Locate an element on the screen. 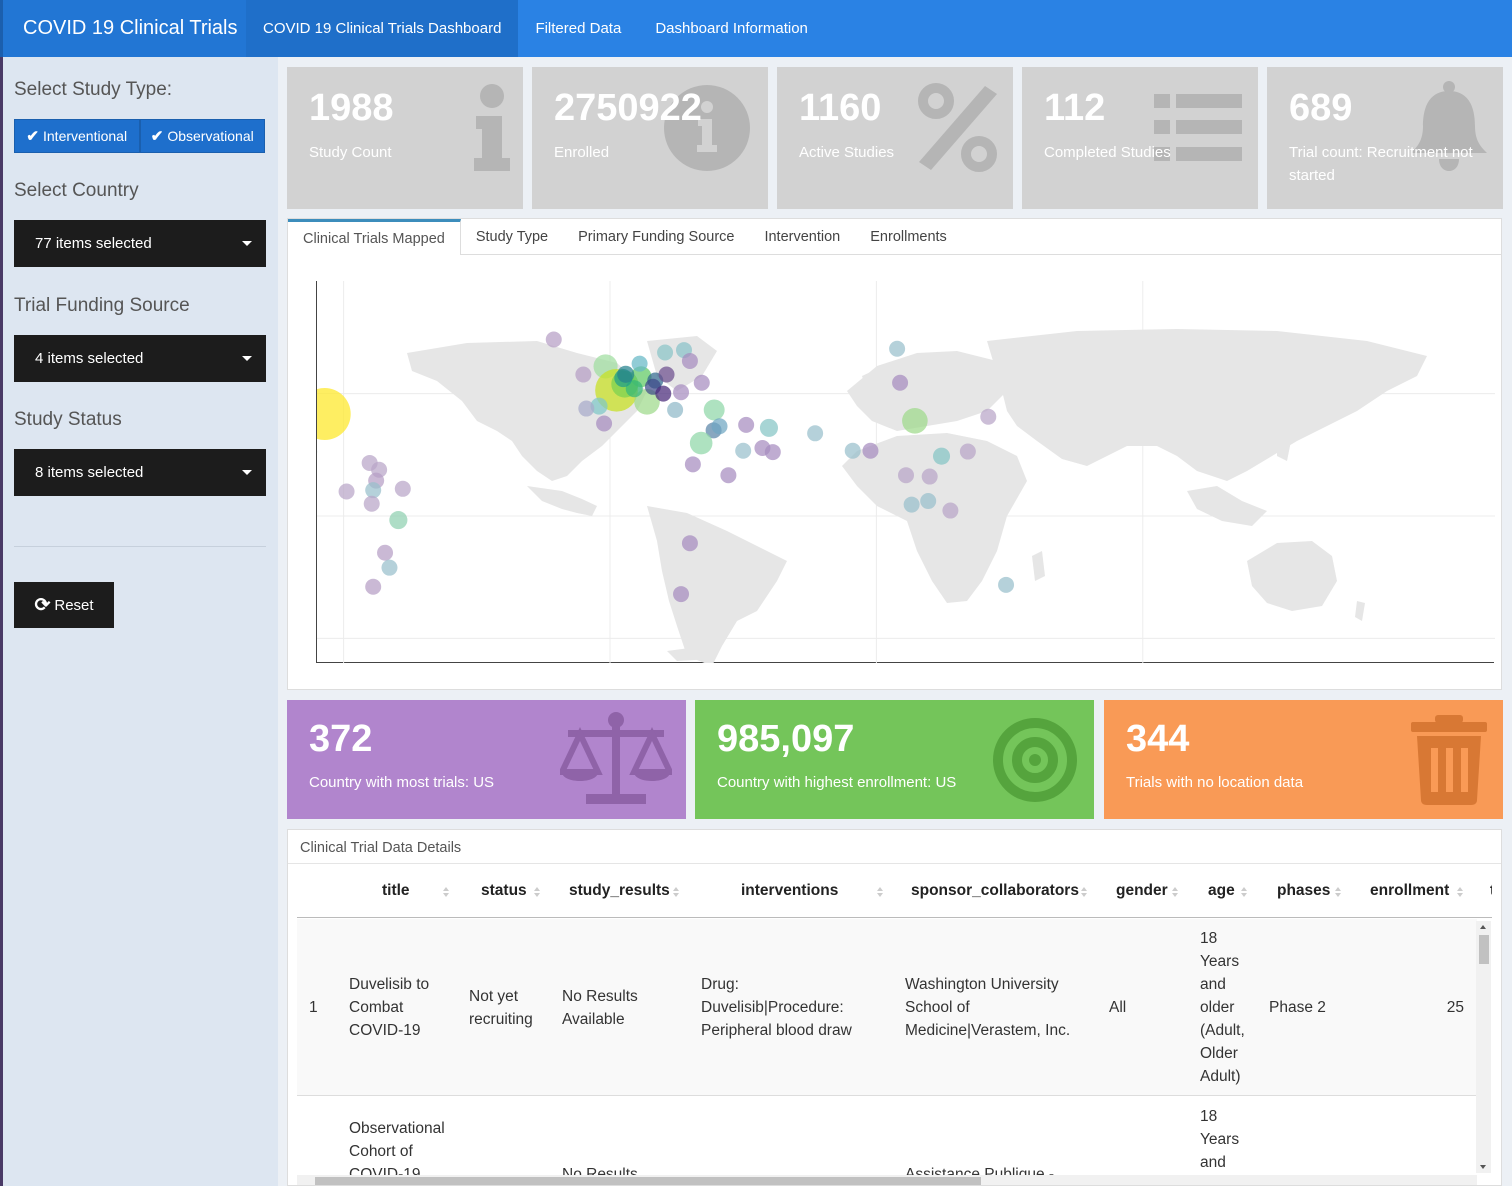  value-box-caption: Completed Studies is located at coordinates (1107, 152).